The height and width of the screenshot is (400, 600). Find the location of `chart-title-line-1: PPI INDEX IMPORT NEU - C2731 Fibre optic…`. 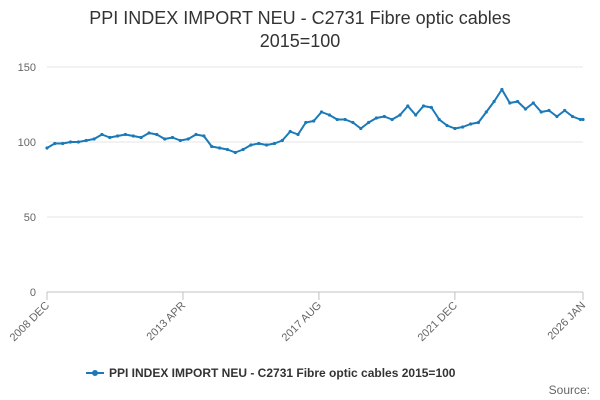

chart-title-line-1: PPI INDEX IMPORT NEU - C2731 Fibre optic… is located at coordinates (299, 18).